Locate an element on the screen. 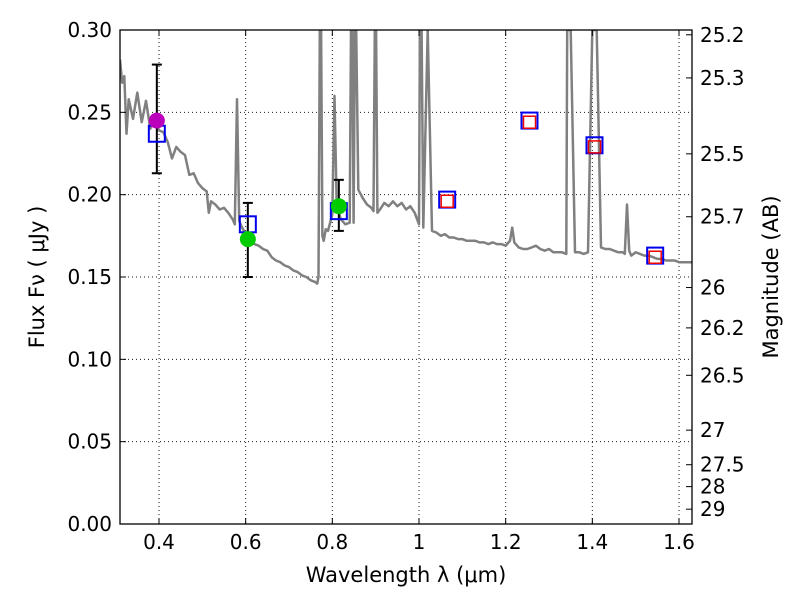 The image size is (800, 605). y2-tick-label: 25.5 is located at coordinates (722, 154).